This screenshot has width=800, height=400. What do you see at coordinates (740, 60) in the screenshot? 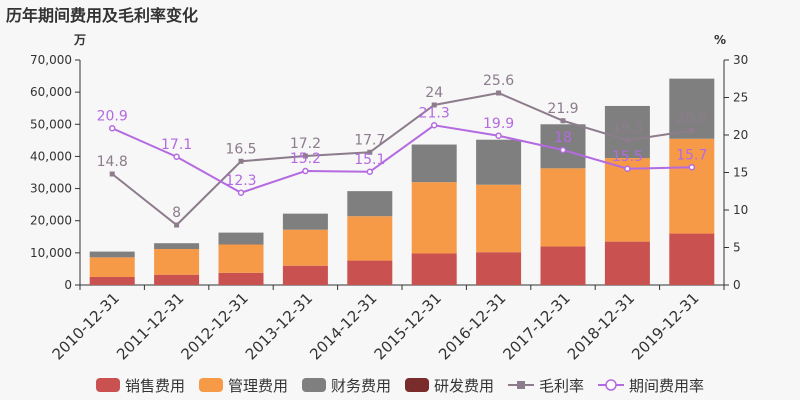
I see `y-right-tick-label: 30` at bounding box center [740, 60].